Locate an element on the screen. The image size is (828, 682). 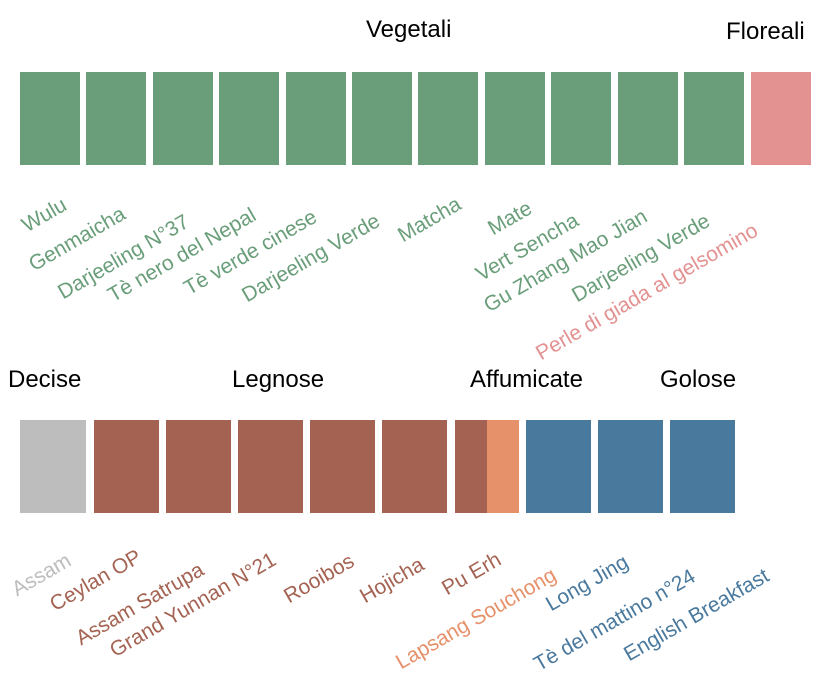
tea-label: Wulu is located at coordinates (44, 215).